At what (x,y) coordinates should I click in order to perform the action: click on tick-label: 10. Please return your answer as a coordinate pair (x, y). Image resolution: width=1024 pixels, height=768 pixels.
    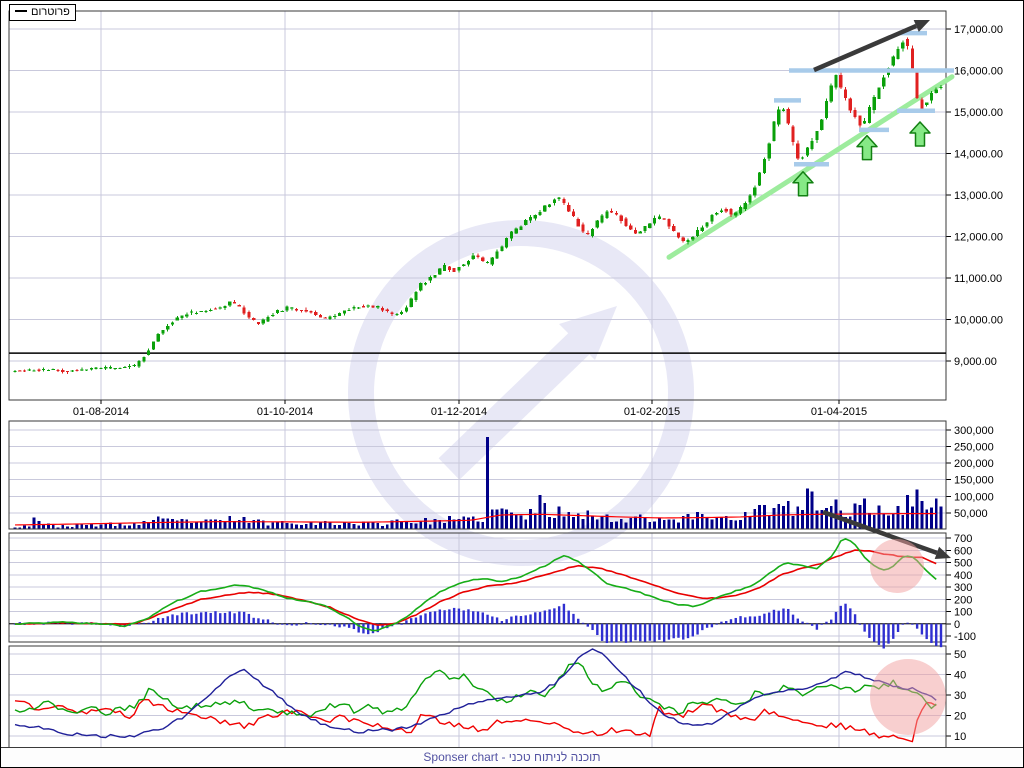
    Looking at the image, I should click on (960, 737).